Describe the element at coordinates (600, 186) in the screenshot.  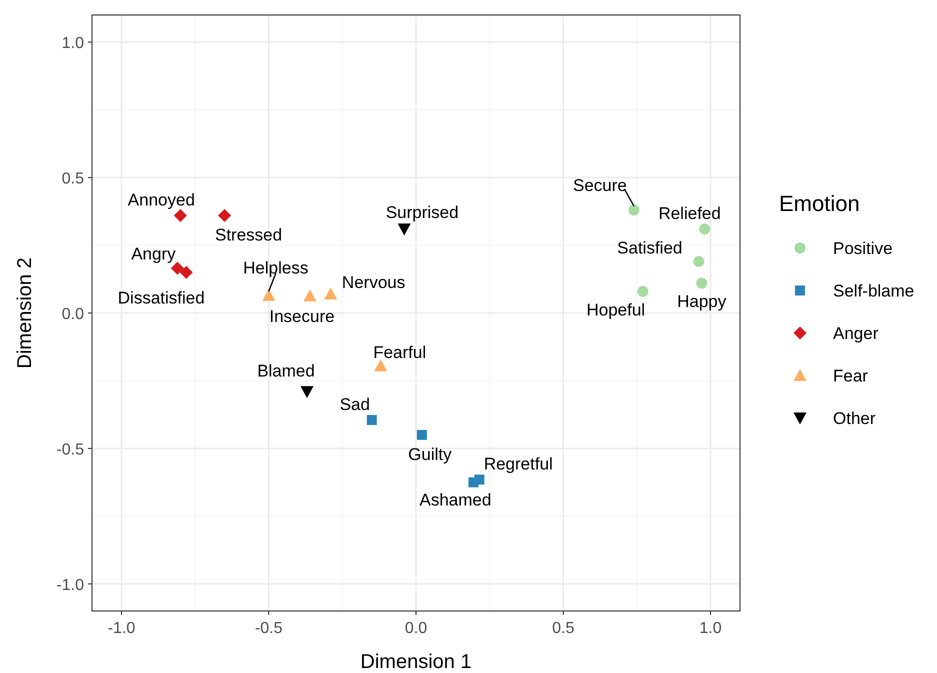
I see `annotation: Secure` at that location.